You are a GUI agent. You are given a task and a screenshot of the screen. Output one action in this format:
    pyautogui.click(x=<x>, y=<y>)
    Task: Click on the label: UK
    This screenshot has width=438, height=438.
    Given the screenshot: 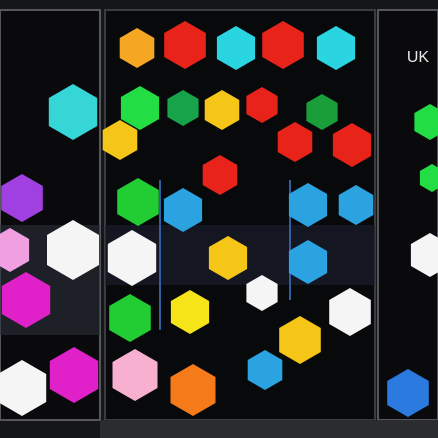 What is the action you would take?
    pyautogui.click(x=418, y=57)
    